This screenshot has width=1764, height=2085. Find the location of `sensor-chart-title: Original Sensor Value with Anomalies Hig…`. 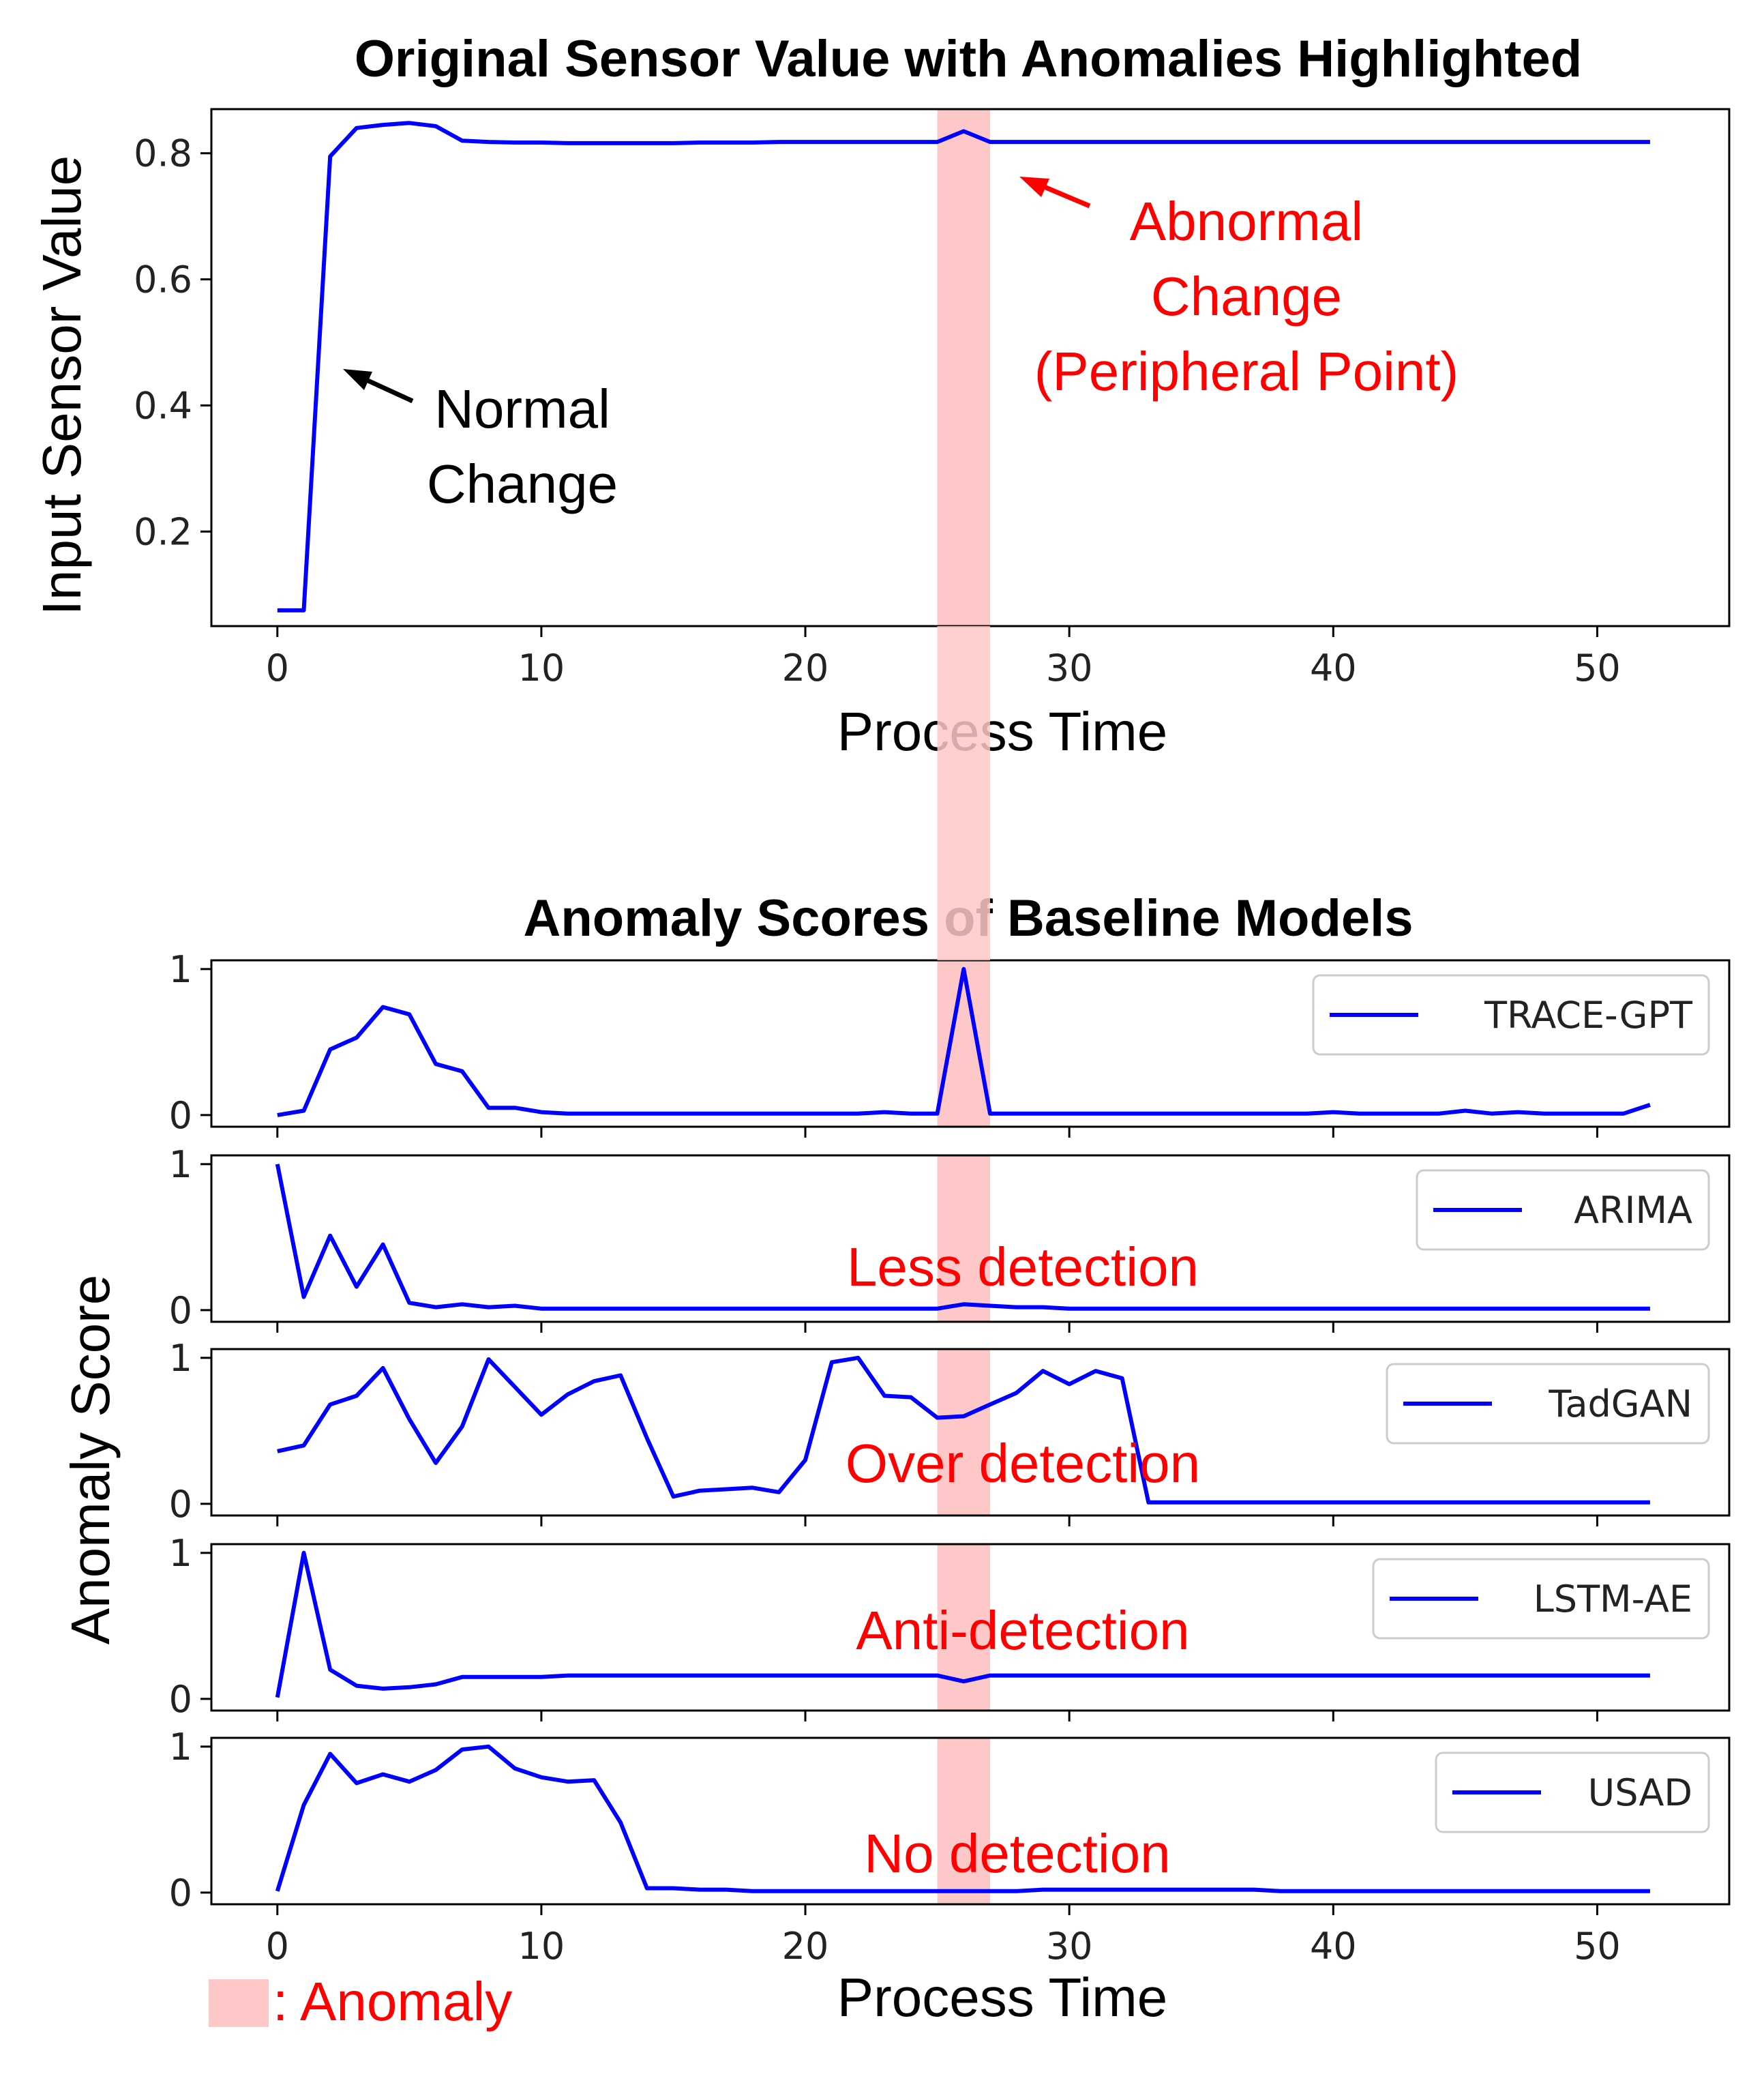

sensor-chart-title: Original Sensor Value with Anomalies Hig… is located at coordinates (968, 59).